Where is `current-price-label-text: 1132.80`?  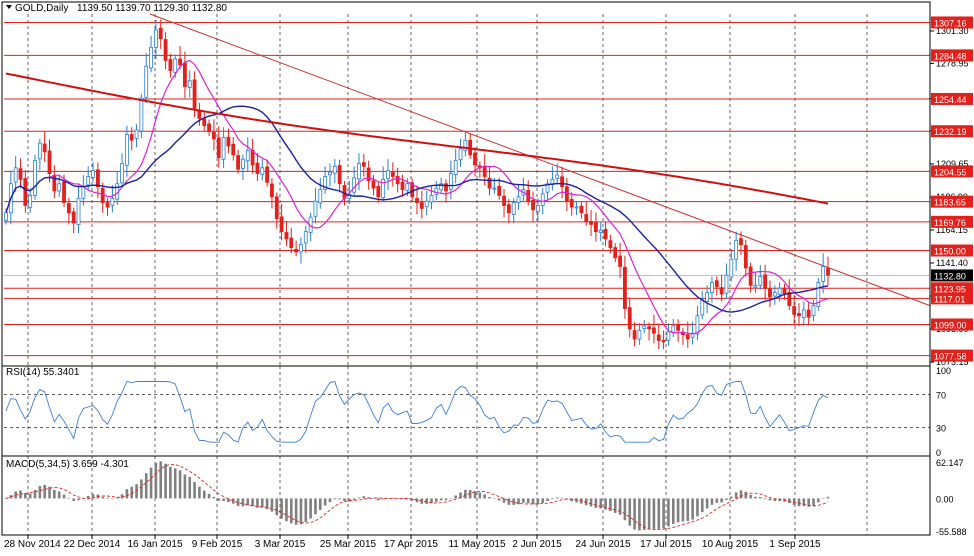
current-price-label-text: 1132.80 is located at coordinates (950, 276).